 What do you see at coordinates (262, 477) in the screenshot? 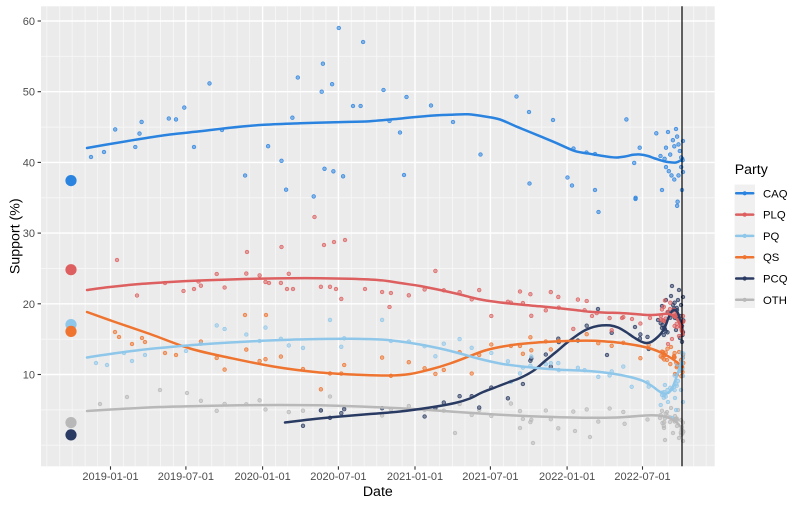
I see `svg-text: 2020-01-01` at bounding box center [262, 477].